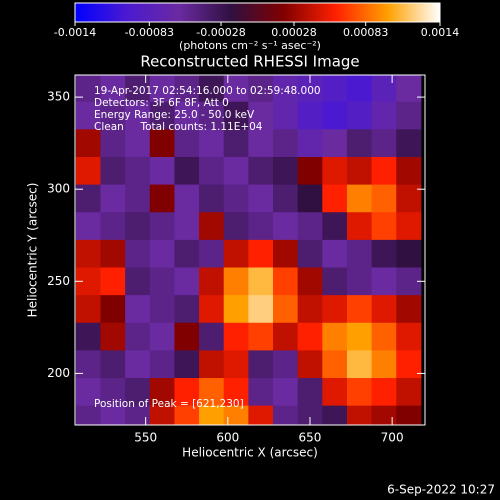  Describe the element at coordinates (145, 438) in the screenshot. I see `x-tick-label: 550` at that location.